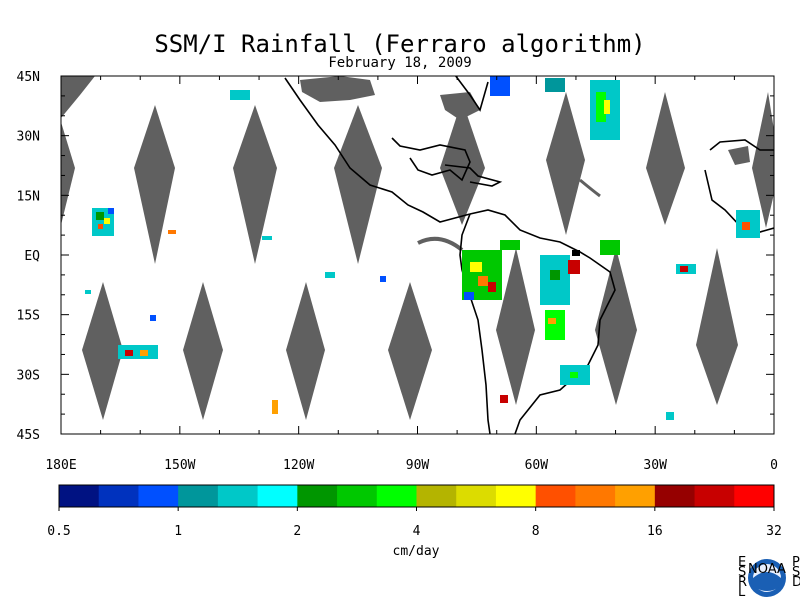 This screenshot has height=600, width=800. What do you see at coordinates (418, 465) in the screenshot?
I see `lon-tick-label: 90W` at bounding box center [418, 465].